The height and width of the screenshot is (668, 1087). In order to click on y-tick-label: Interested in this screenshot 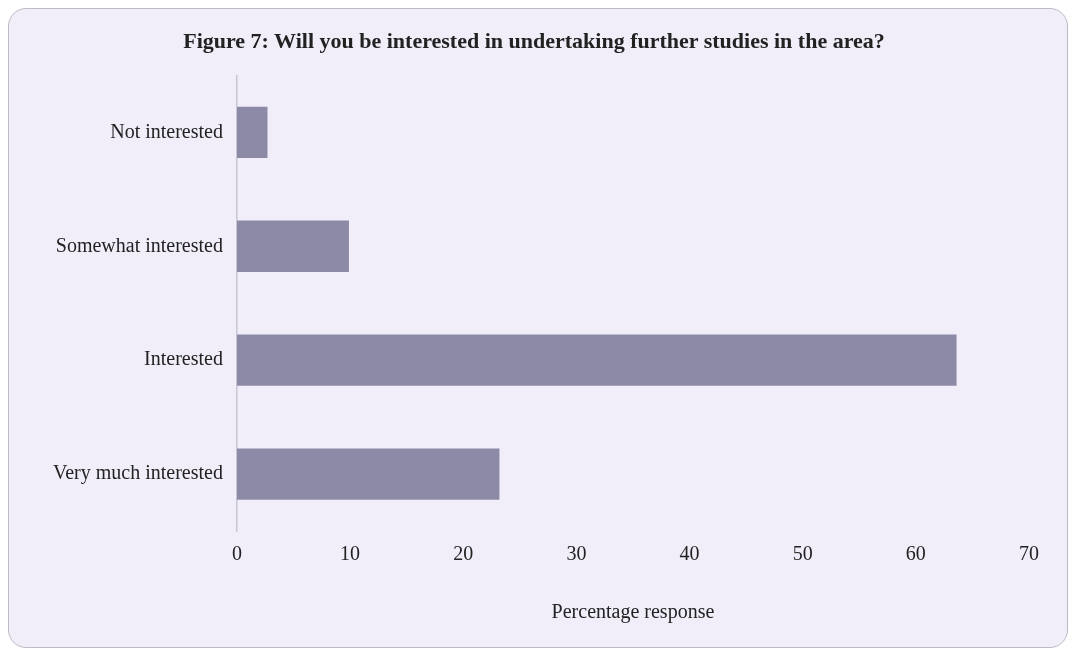, I will do `click(183, 358)`.